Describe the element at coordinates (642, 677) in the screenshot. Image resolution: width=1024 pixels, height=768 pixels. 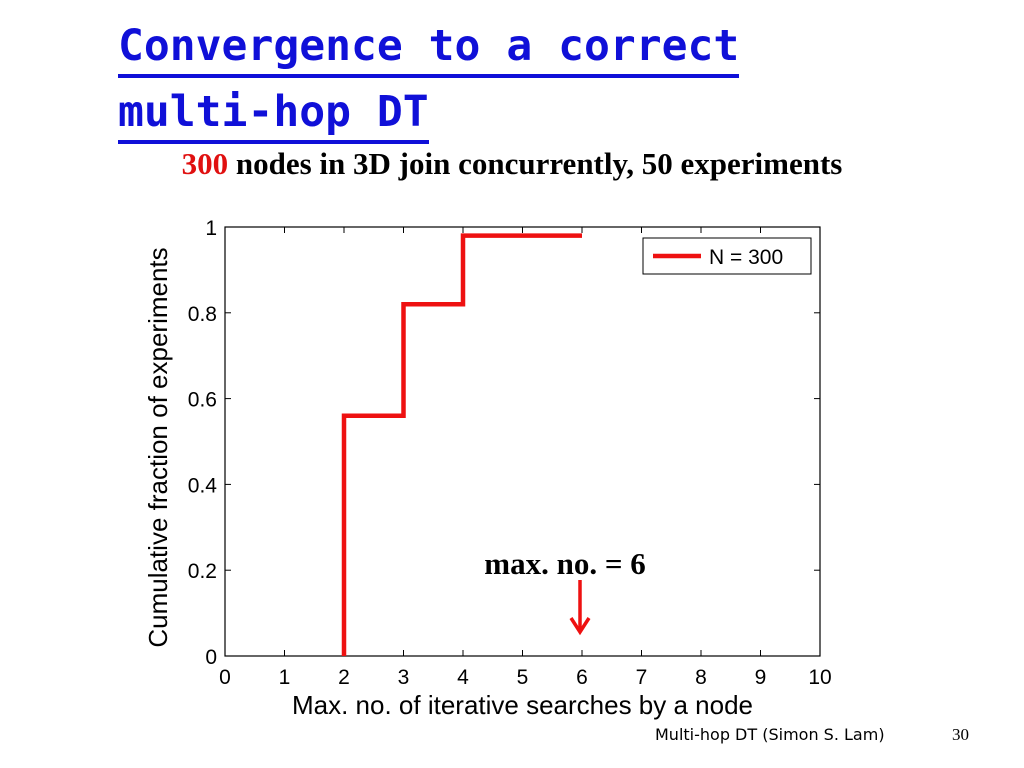
I see `x-tick-label: 7` at that location.